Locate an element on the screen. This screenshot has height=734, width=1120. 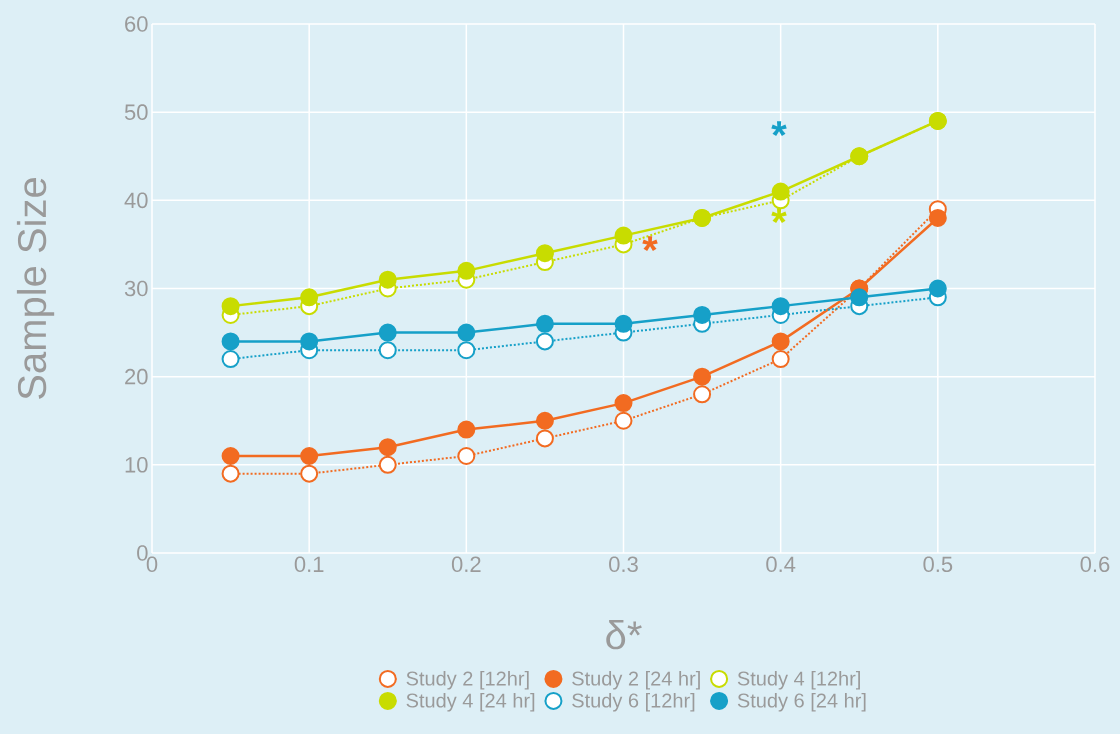
y-tick-label: 0 is located at coordinates (142, 553).